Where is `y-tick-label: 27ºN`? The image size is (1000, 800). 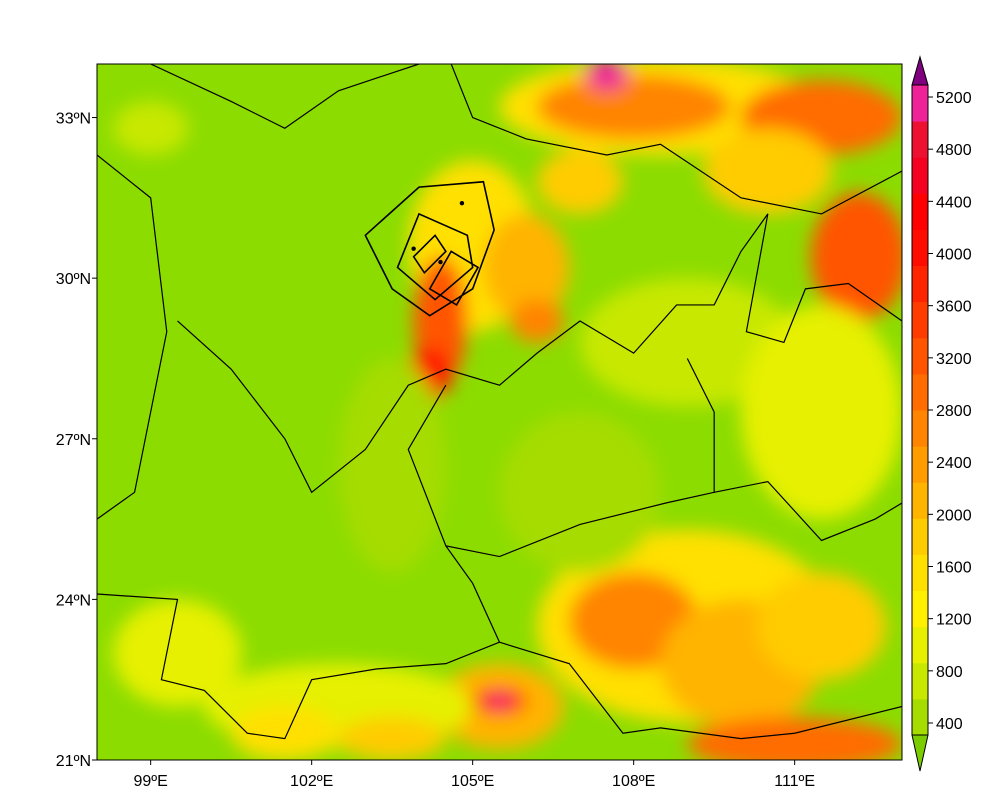
y-tick-label: 27ºN is located at coordinates (73, 440).